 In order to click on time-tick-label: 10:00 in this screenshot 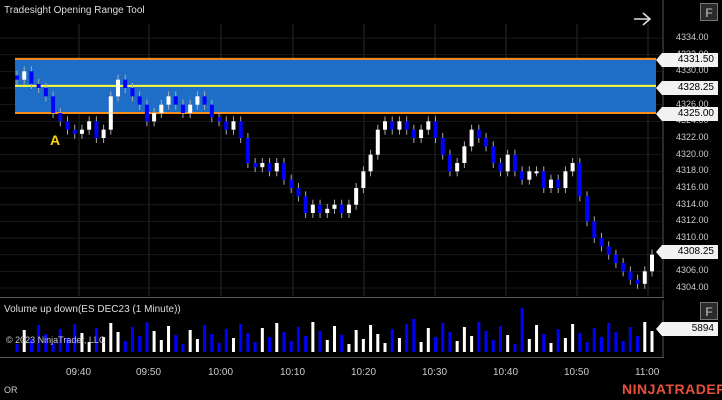, I will do `click(221, 372)`.